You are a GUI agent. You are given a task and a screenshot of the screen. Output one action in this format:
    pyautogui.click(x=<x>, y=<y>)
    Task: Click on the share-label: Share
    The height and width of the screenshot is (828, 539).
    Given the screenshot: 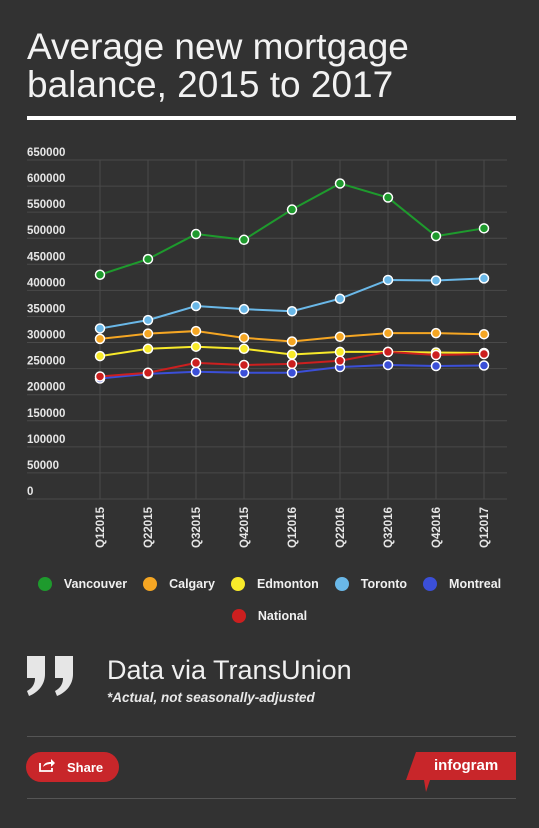 What is the action you would take?
    pyautogui.click(x=85, y=767)
    